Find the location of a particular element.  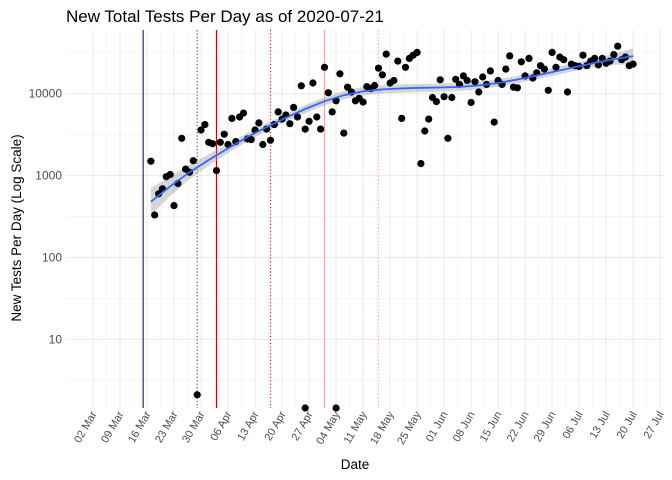

x-tick-label: 08 Jun is located at coordinates (464, 427).